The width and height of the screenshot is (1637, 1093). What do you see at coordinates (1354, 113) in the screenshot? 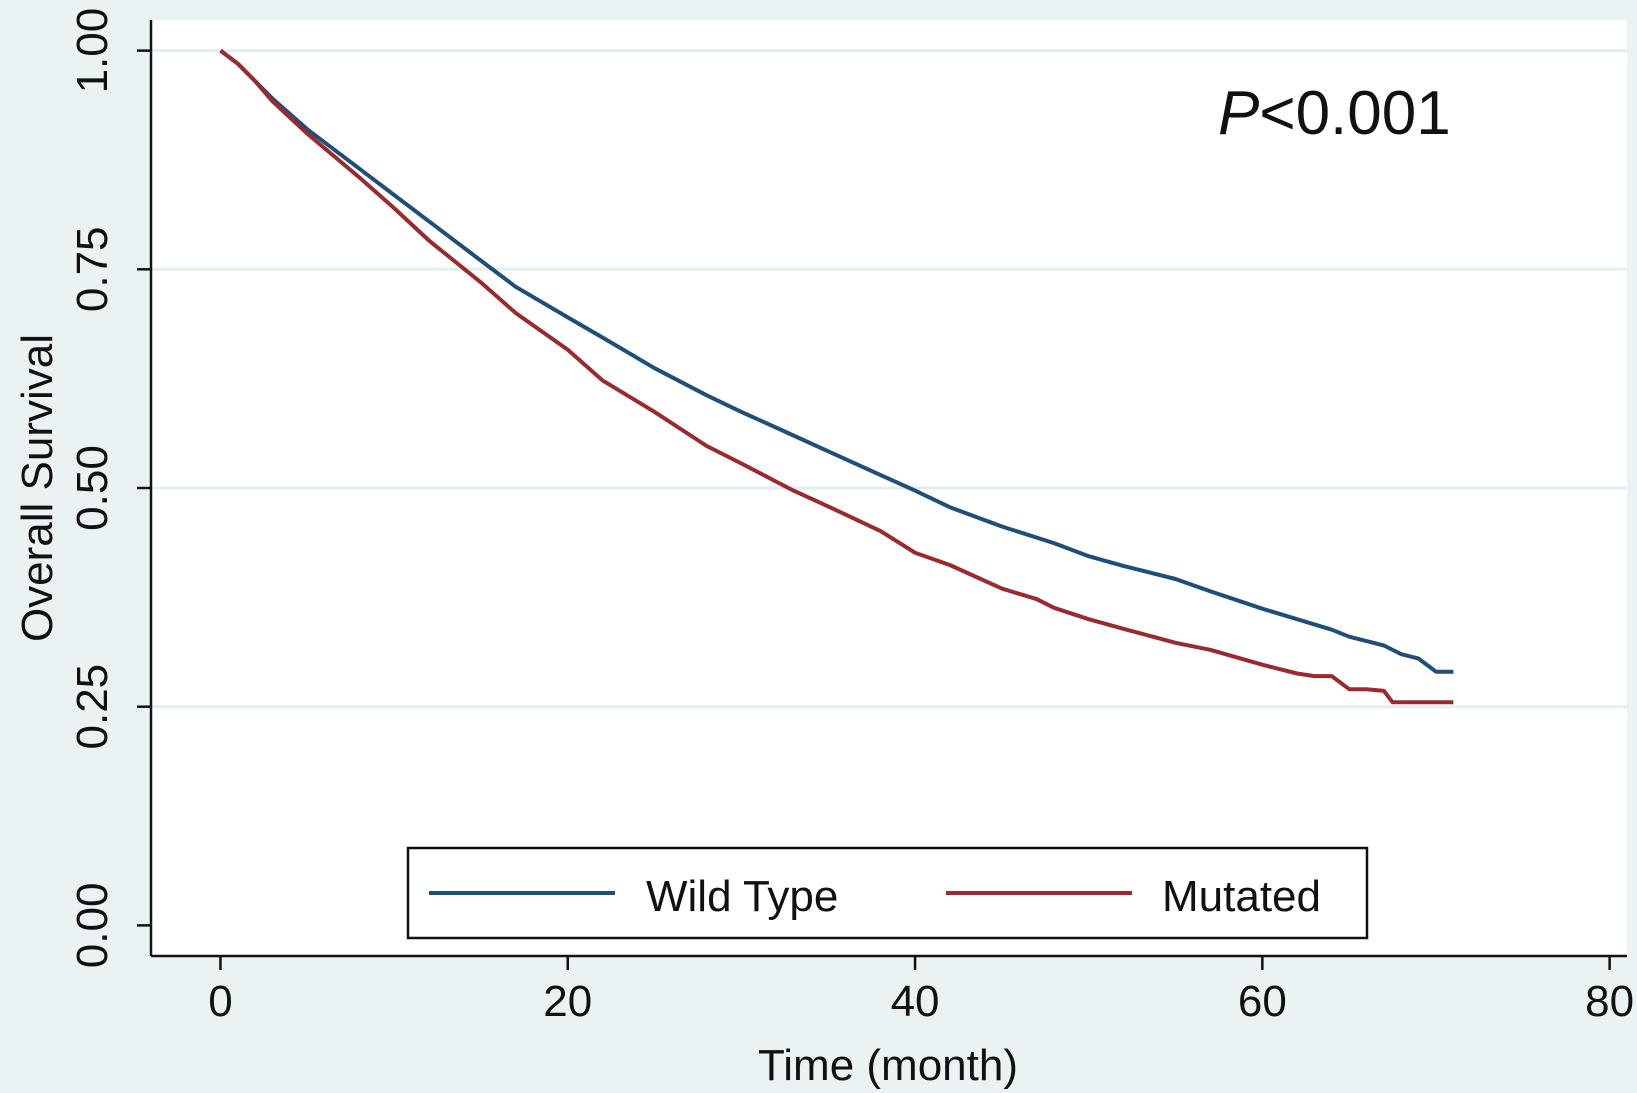
I see `p-value-text: <0.001` at bounding box center [1354, 113].